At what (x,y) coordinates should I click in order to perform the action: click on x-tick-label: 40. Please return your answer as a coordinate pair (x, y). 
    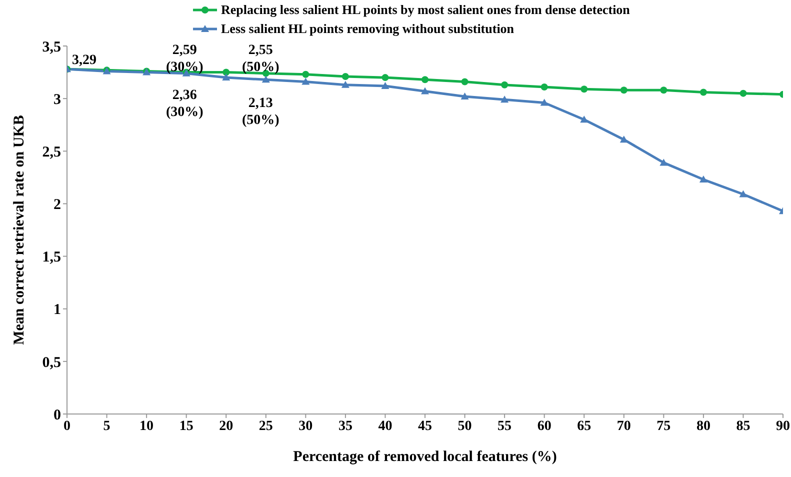
    Looking at the image, I should click on (385, 426).